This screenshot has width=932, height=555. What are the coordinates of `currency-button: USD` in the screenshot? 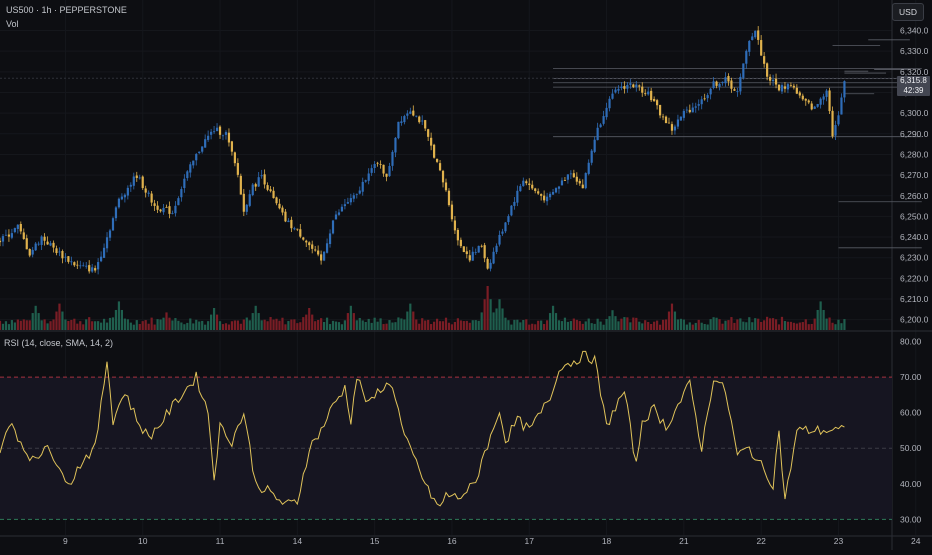 It's located at (908, 12).